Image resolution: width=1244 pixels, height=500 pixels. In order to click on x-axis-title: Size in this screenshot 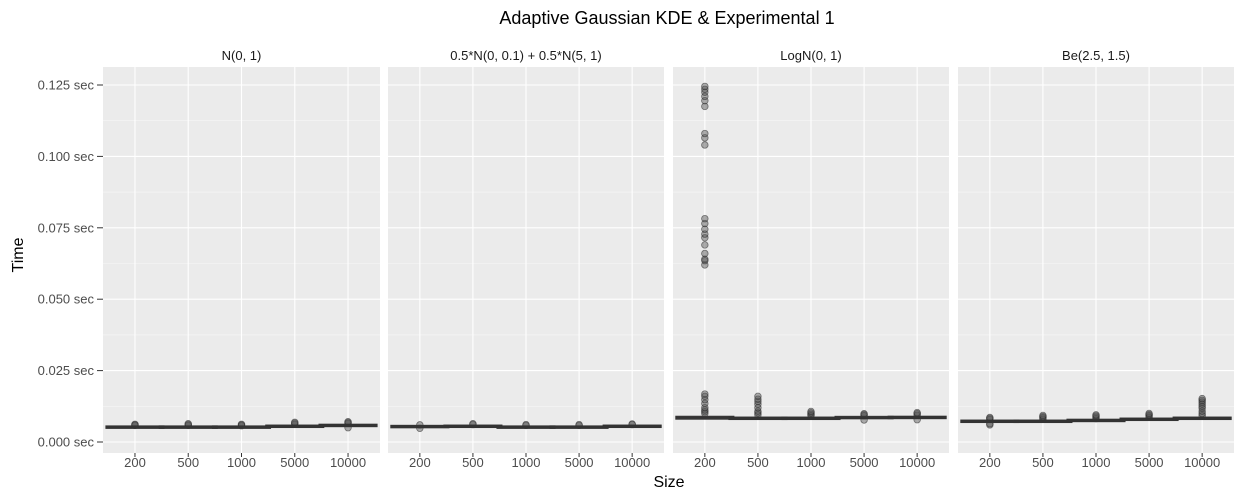, I will do `click(668, 482)`.